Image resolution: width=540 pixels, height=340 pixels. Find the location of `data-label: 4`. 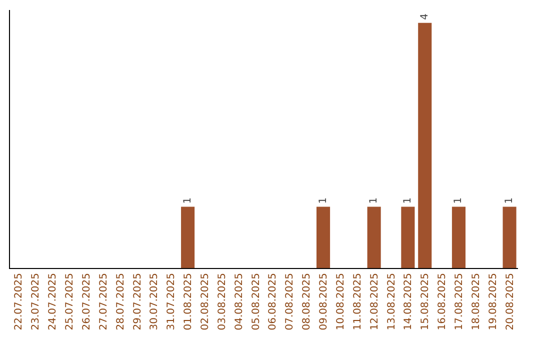

data-label: 4 is located at coordinates (424, 17).